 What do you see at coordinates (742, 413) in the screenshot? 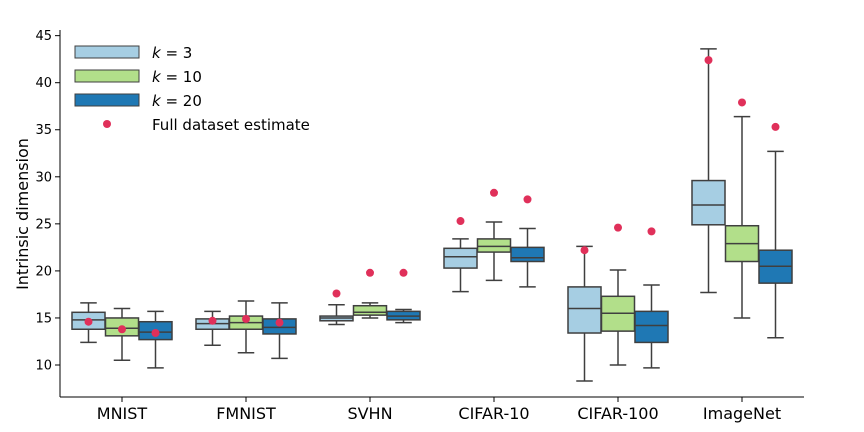
I see `x-tick-label-imagenet: ImageNet` at bounding box center [742, 413].